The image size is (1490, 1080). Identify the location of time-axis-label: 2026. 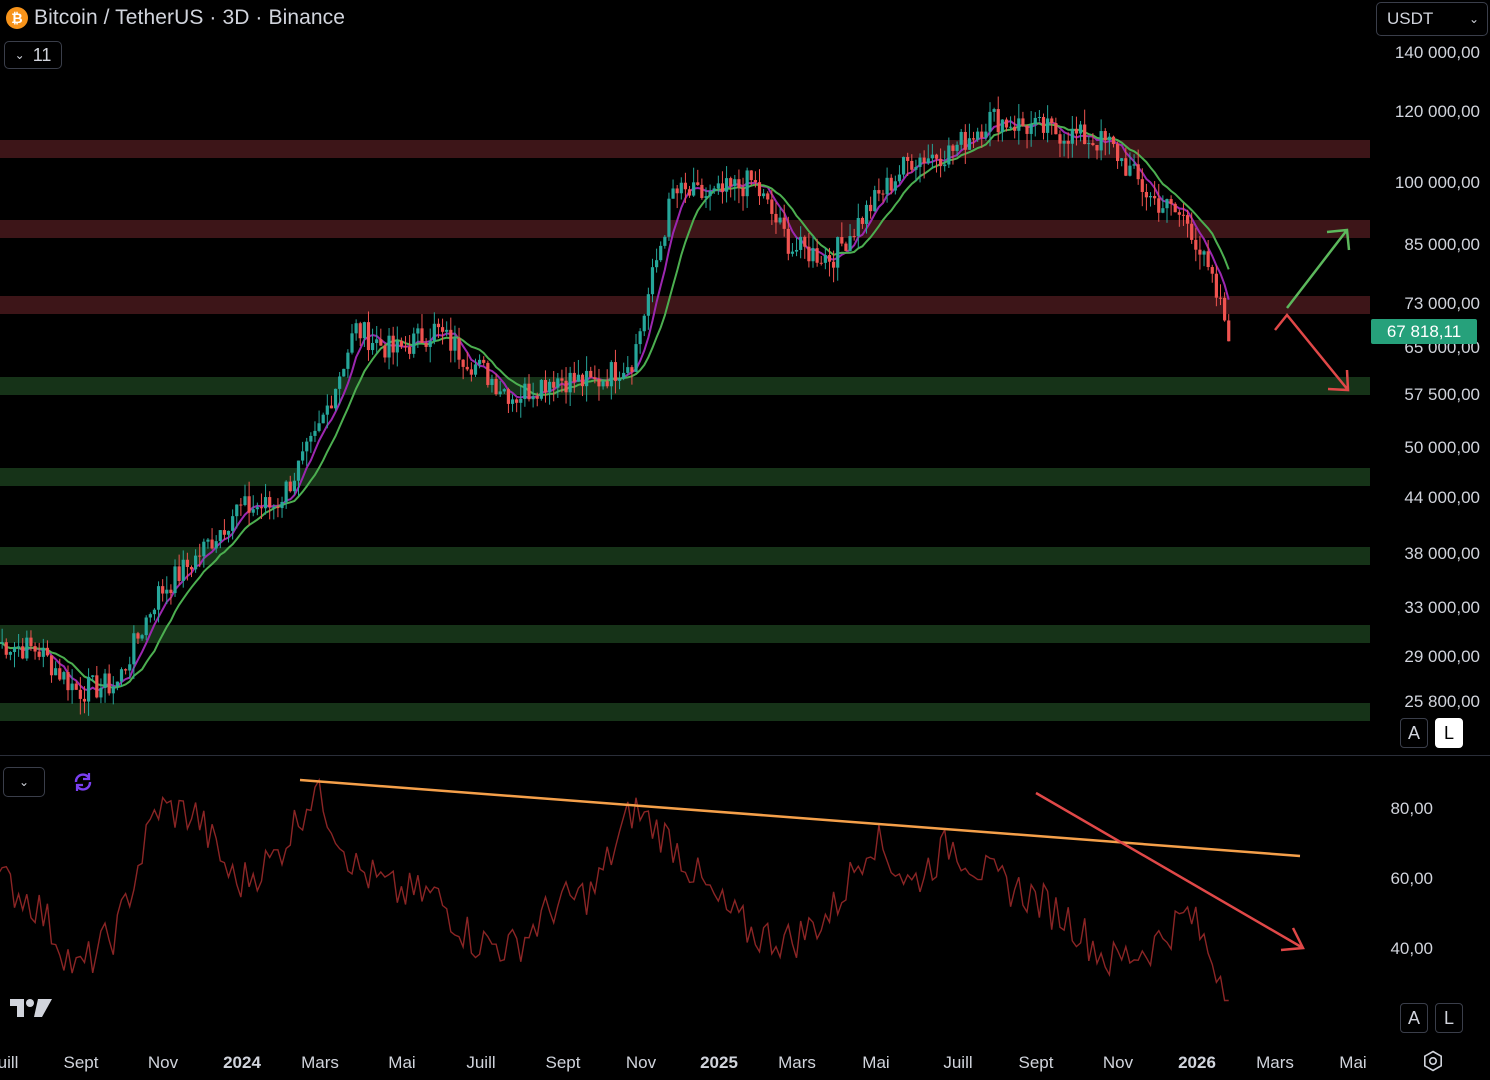
(1197, 1062).